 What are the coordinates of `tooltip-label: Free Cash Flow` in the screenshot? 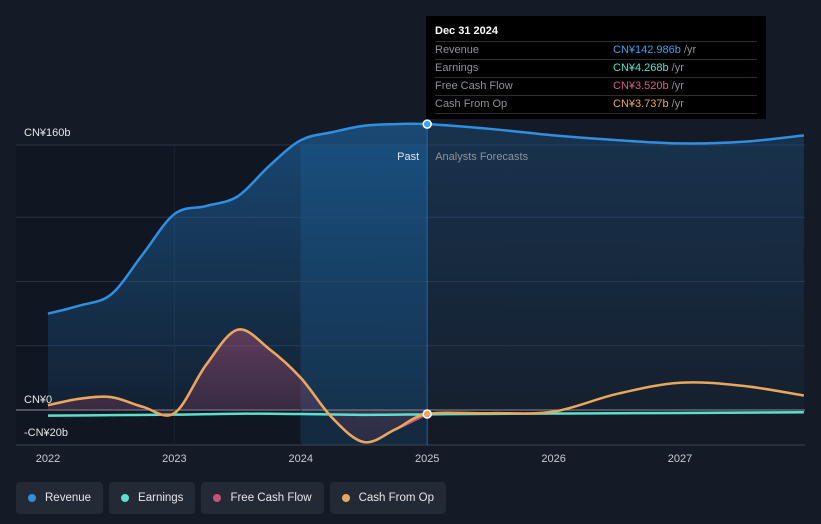 It's located at (474, 86).